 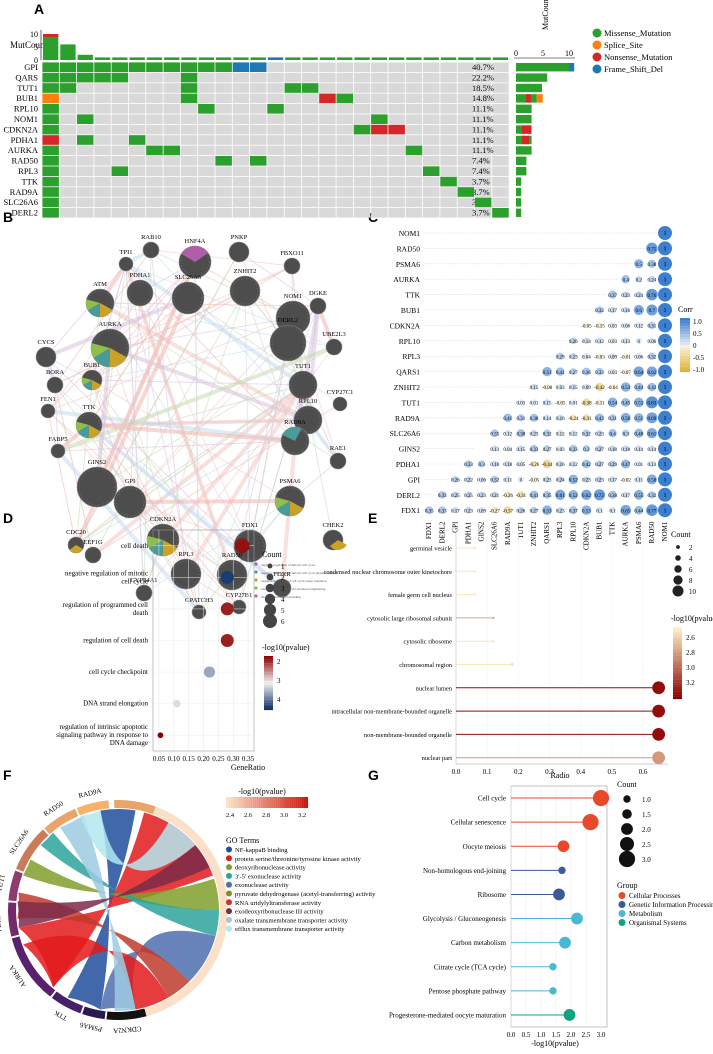 I want to click on corr-value: 0.05, so click(x=521, y=465).